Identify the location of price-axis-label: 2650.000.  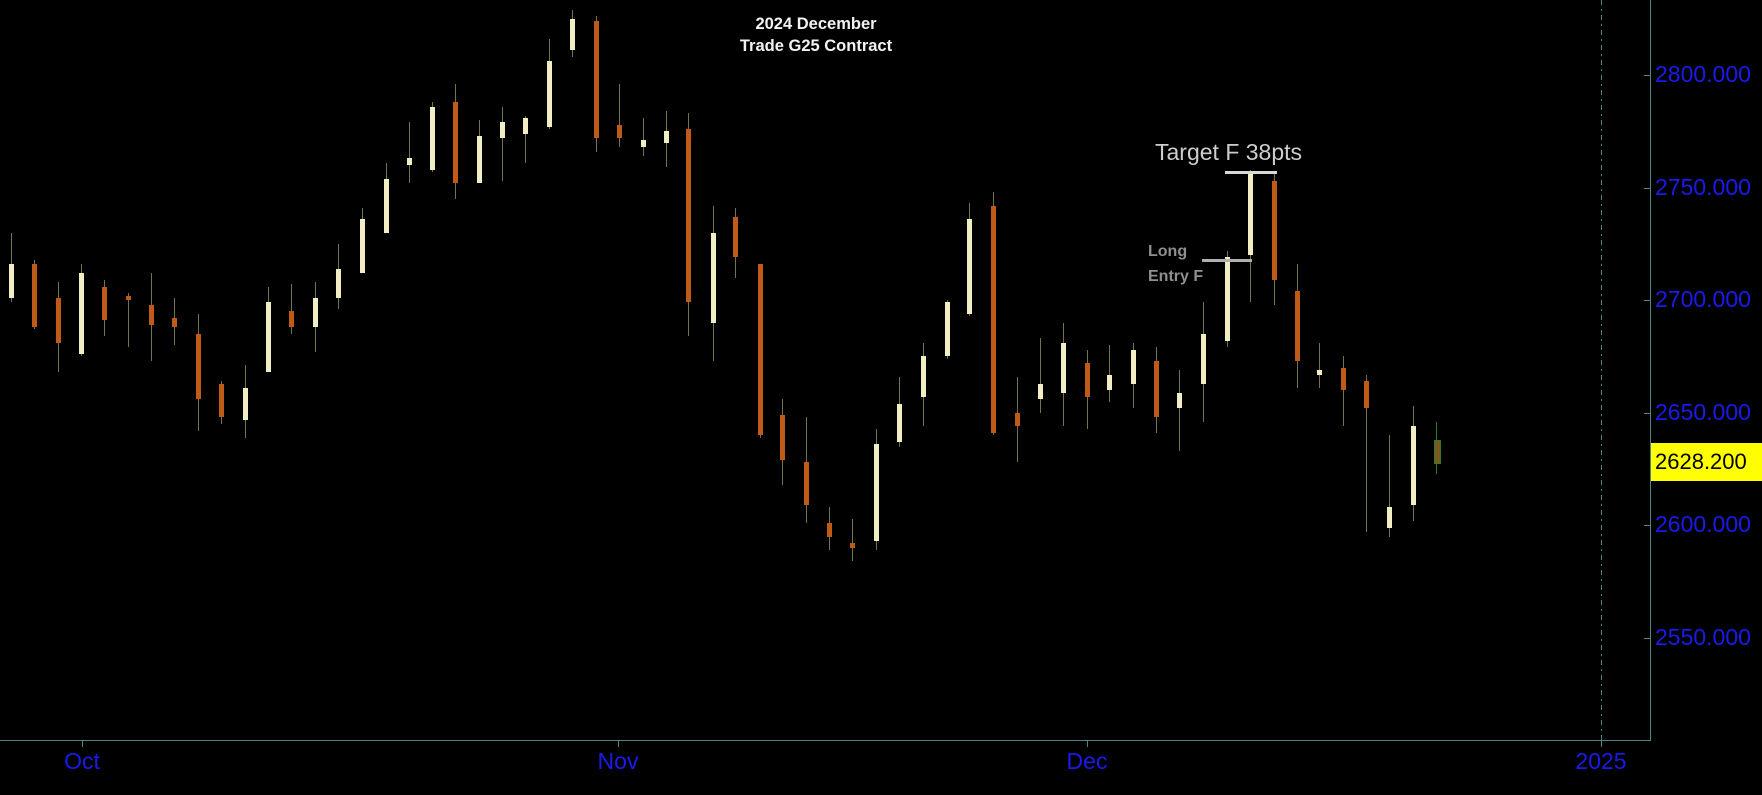
(1703, 411).